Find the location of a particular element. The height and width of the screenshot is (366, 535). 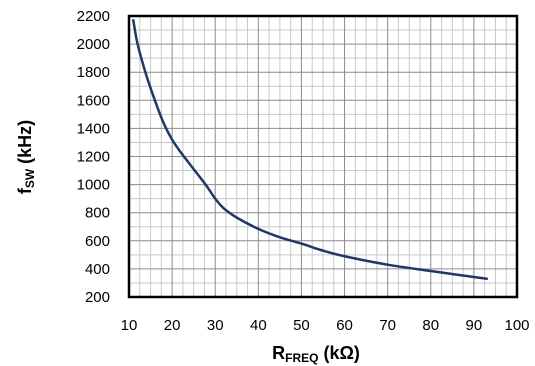

y-tick-label: 200 is located at coordinates (97, 297).